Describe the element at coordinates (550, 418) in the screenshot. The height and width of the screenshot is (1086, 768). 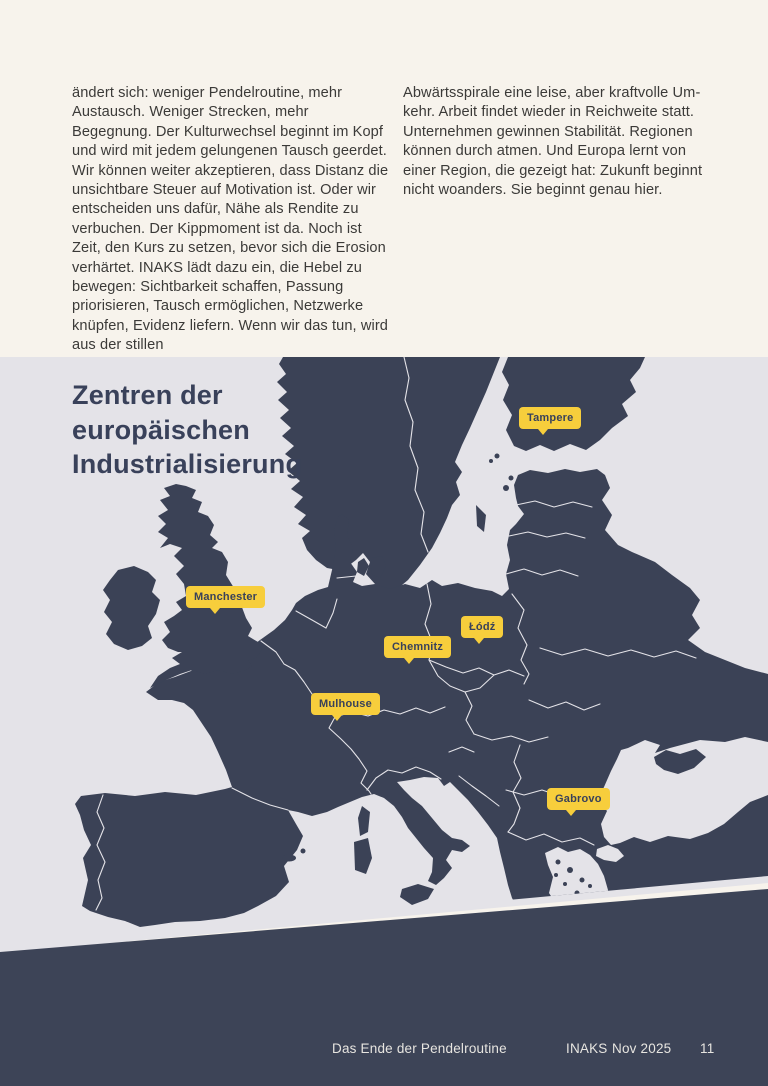
I see `city-name: Tampere` at that location.